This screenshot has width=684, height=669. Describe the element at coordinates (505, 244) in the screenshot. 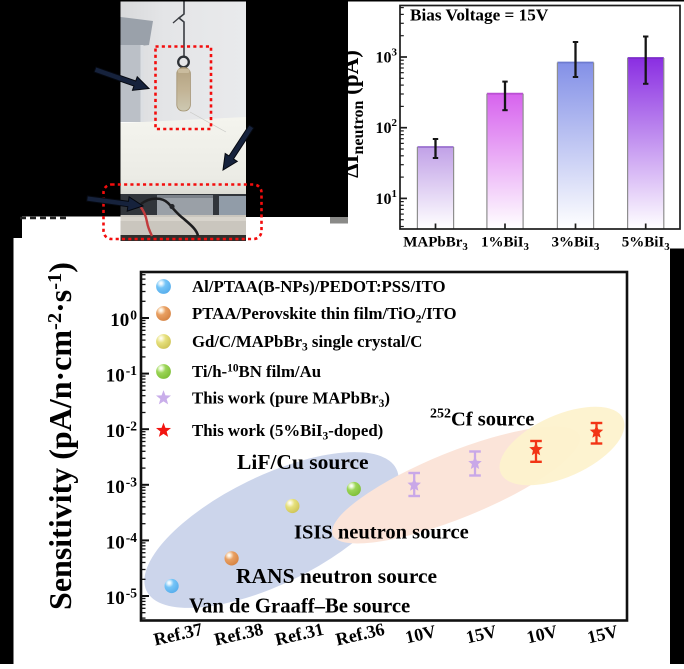

I see `svg-text: 1%BiI3` at that location.